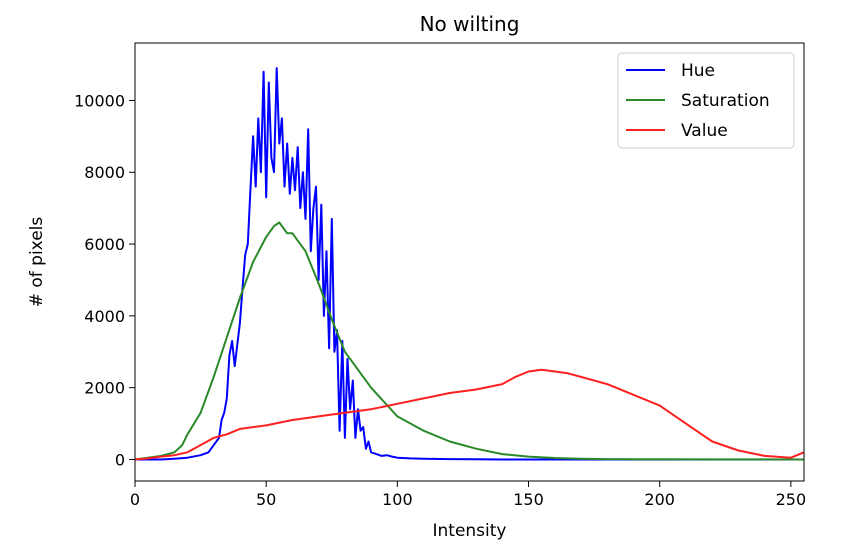 Image resolution: width=866 pixels, height=558 pixels. Describe the element at coordinates (397, 499) in the screenshot. I see `x-tick-label: 100` at that location.